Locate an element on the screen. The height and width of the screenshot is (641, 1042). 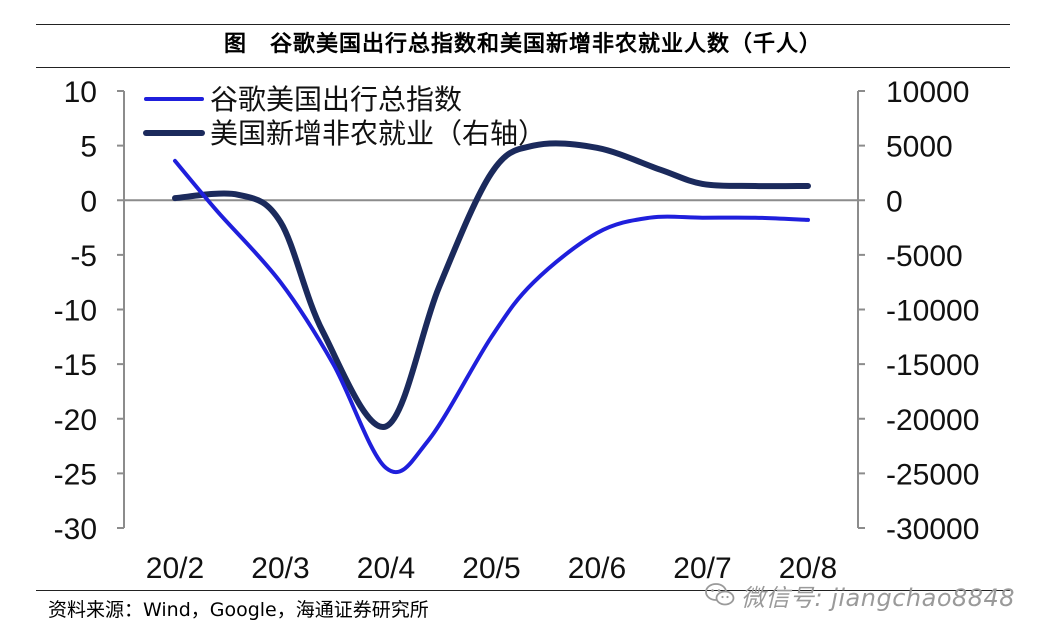
x-tick-label: 20/7 is located at coordinates (702, 568).